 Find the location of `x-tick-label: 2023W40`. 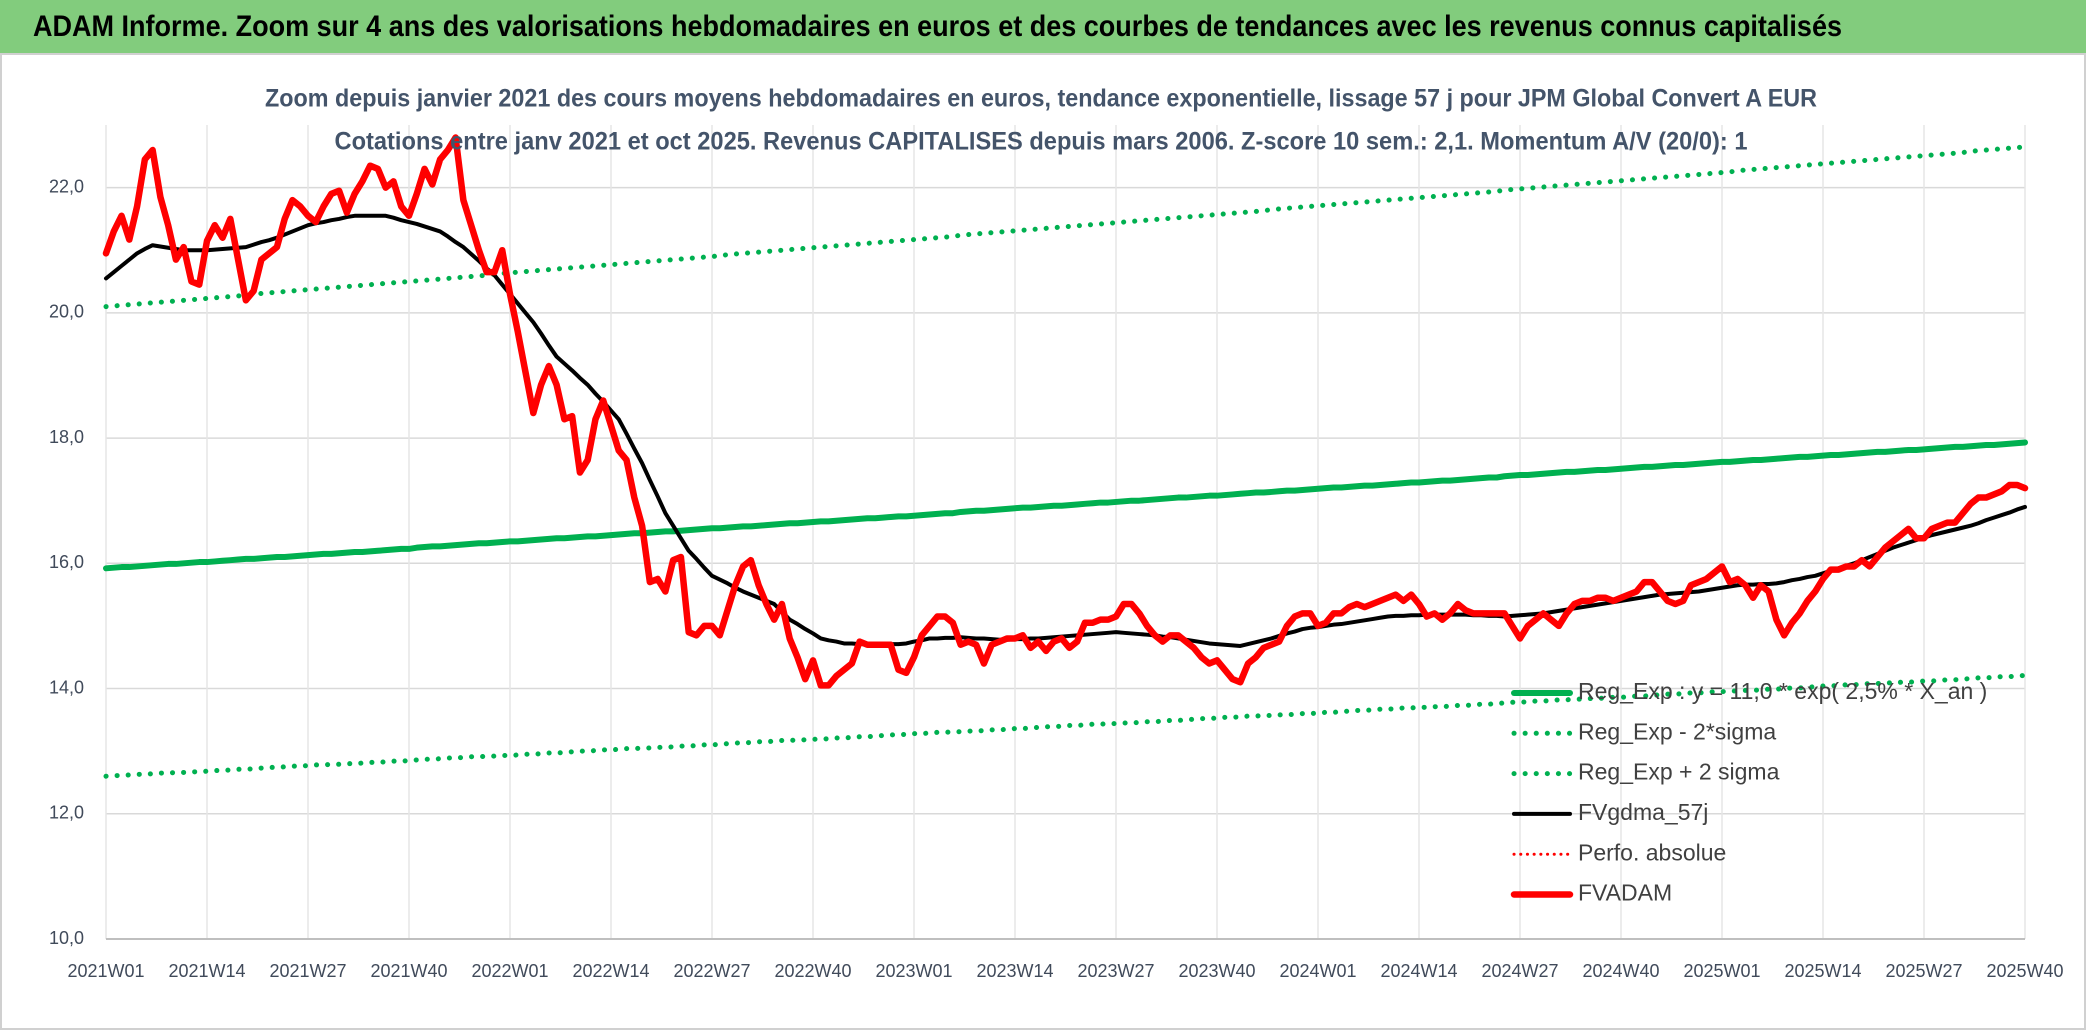

x-tick-label: 2023W40 is located at coordinates (1216, 971).